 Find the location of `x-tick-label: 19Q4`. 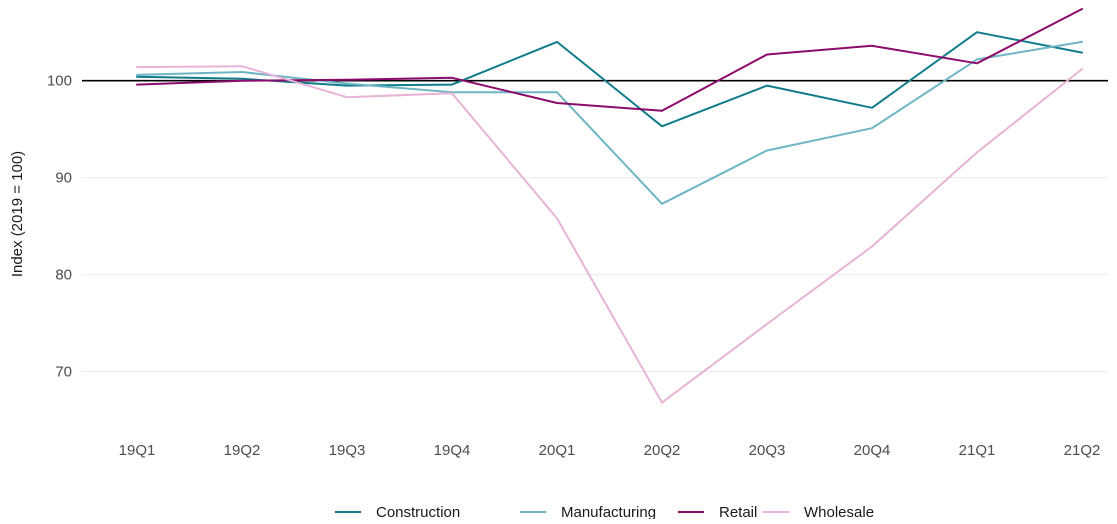

x-tick-label: 19Q4 is located at coordinates (452, 450).